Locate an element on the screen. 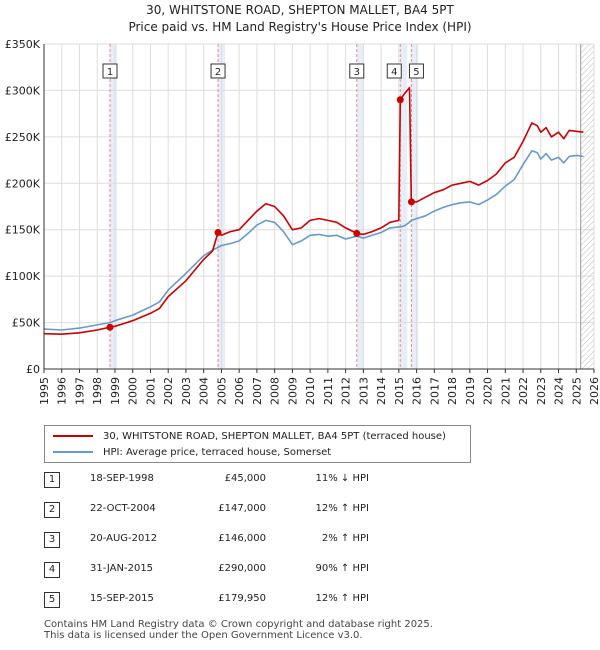 Image resolution: width=600 pixels, height=650 pixels. legend-swatch-property is located at coordinates (73, 436).